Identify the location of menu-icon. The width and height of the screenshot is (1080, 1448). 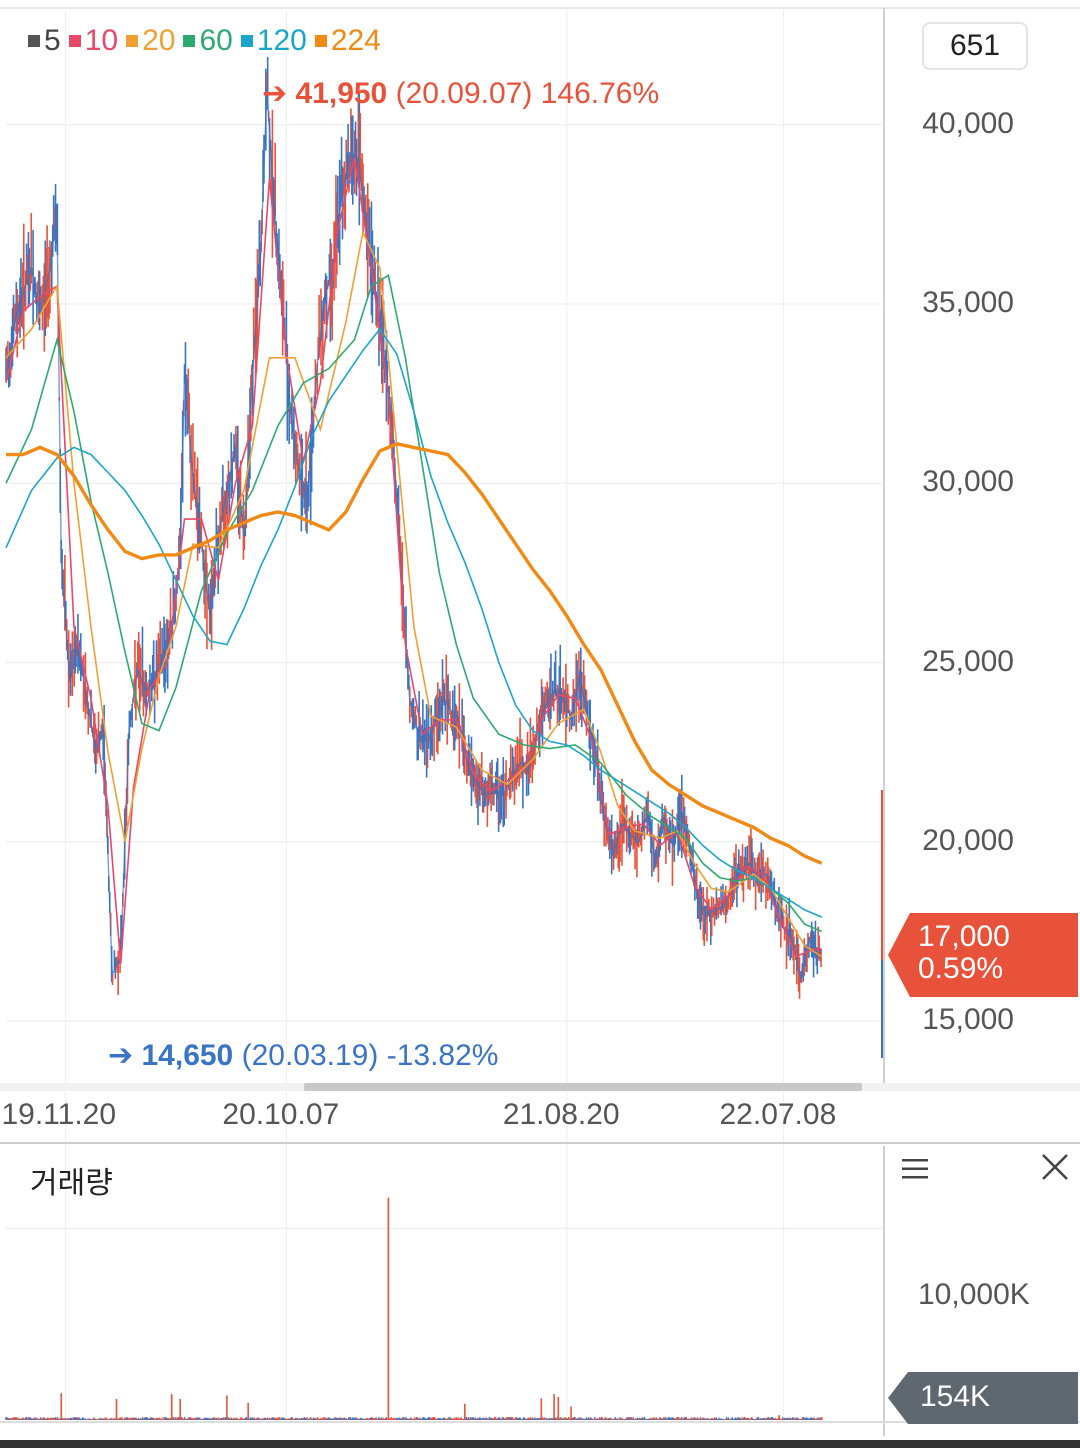
(915, 1169).